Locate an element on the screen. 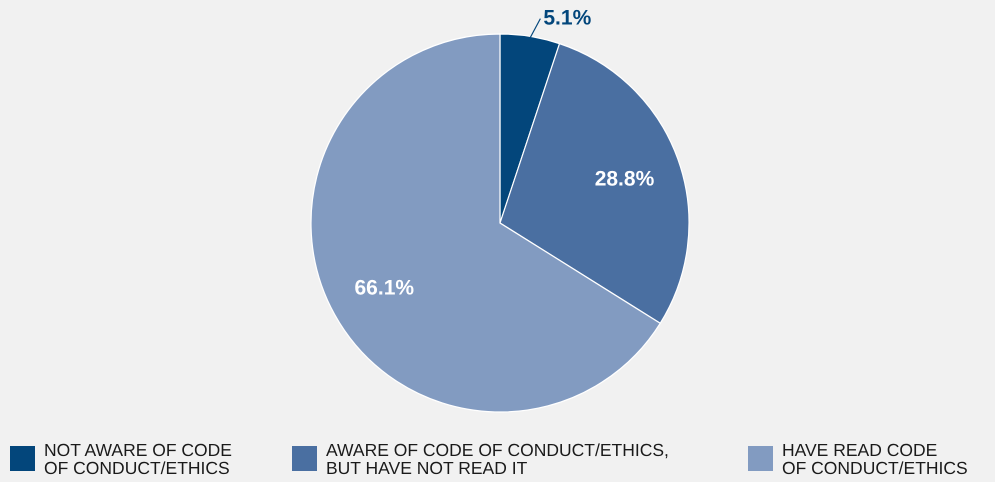 The width and height of the screenshot is (995, 482). data-label: 66.1% is located at coordinates (384, 288).